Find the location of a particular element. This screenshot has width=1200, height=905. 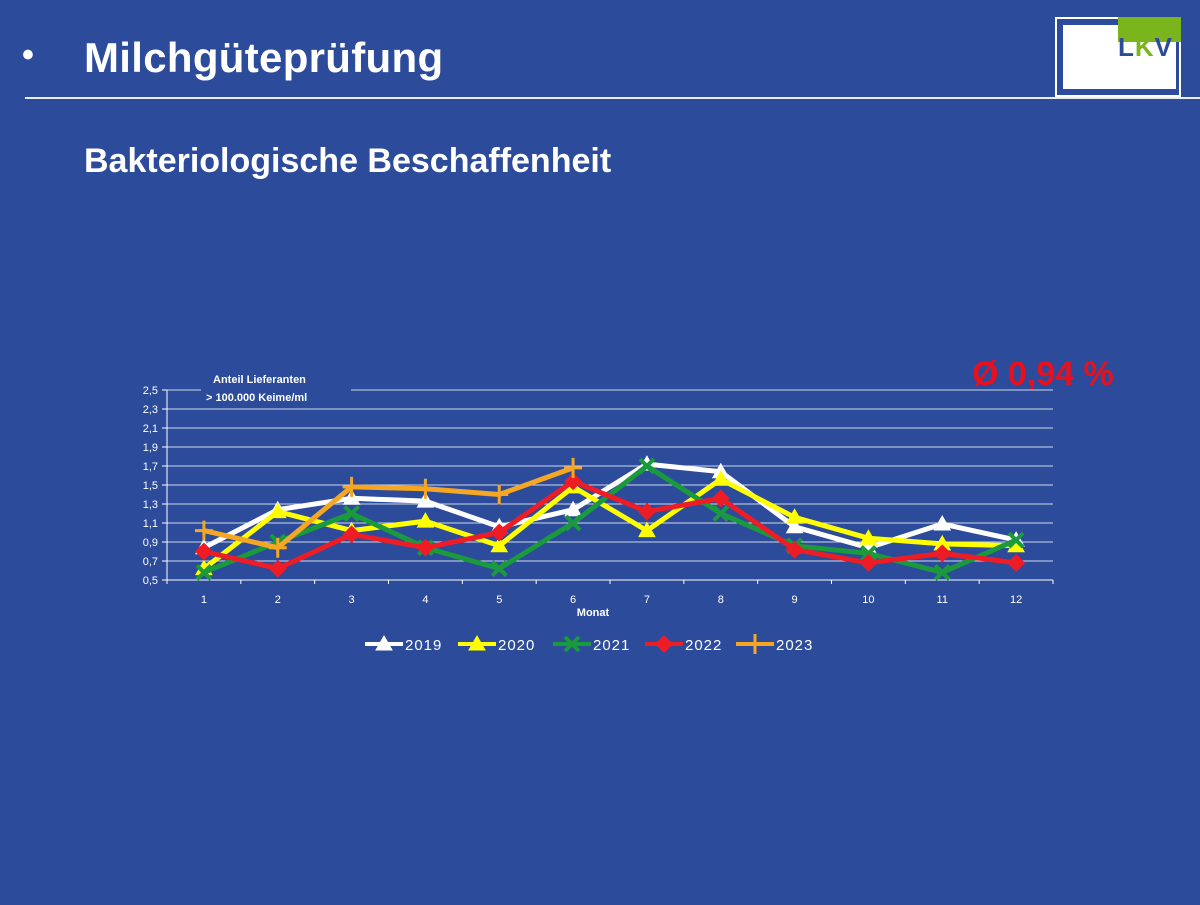

legend-label-2022: 2022 is located at coordinates (703, 645).